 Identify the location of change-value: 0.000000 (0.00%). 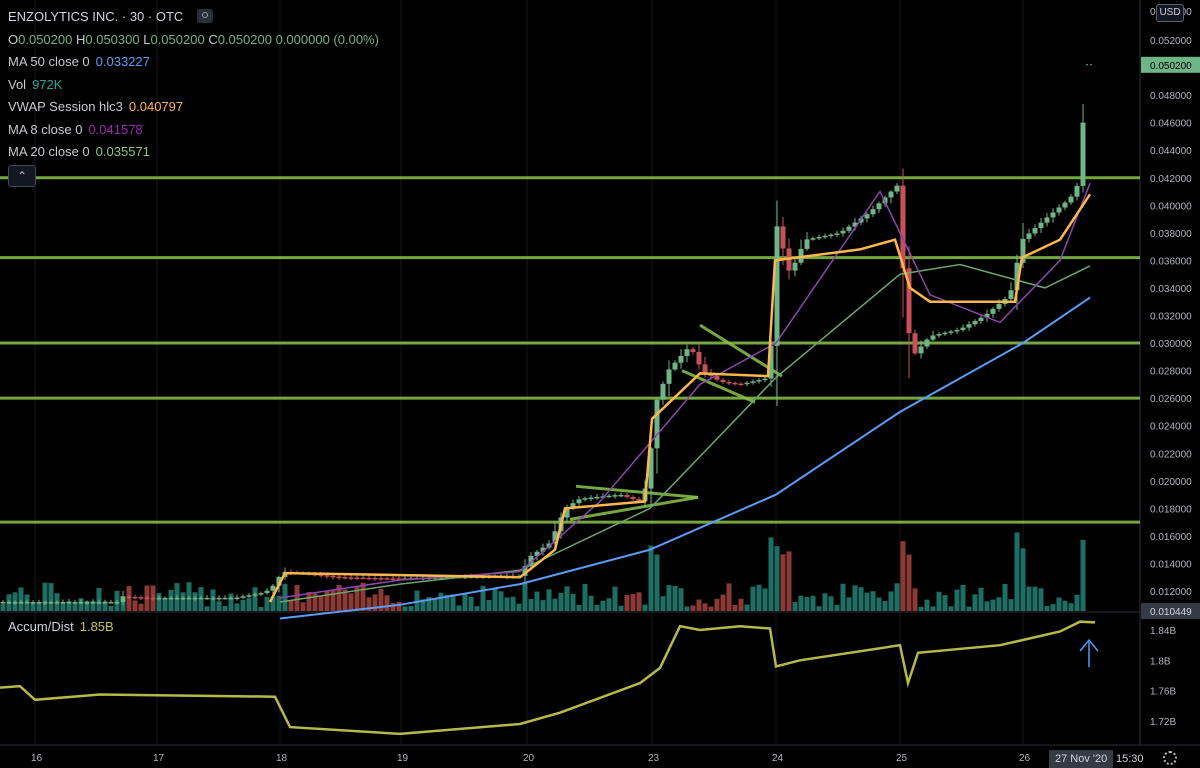
(327, 39).